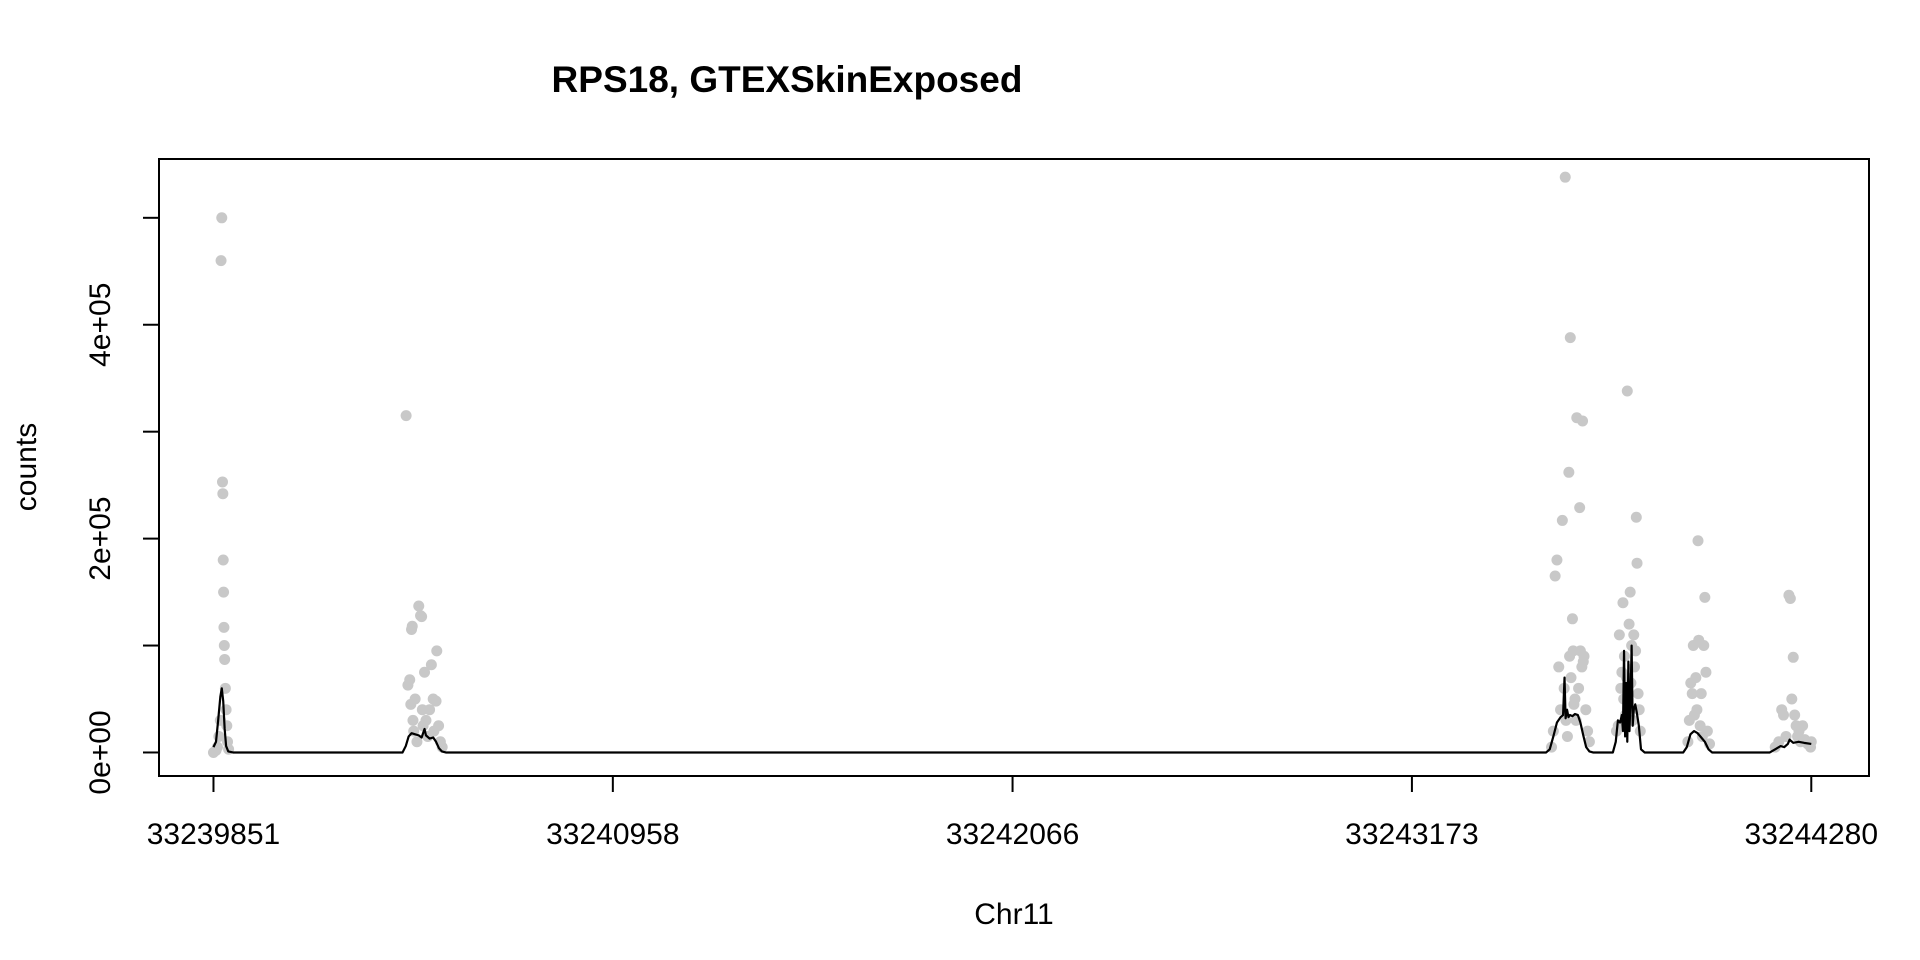  I want to click on x-tick-label: 33243173, so click(1411, 834).